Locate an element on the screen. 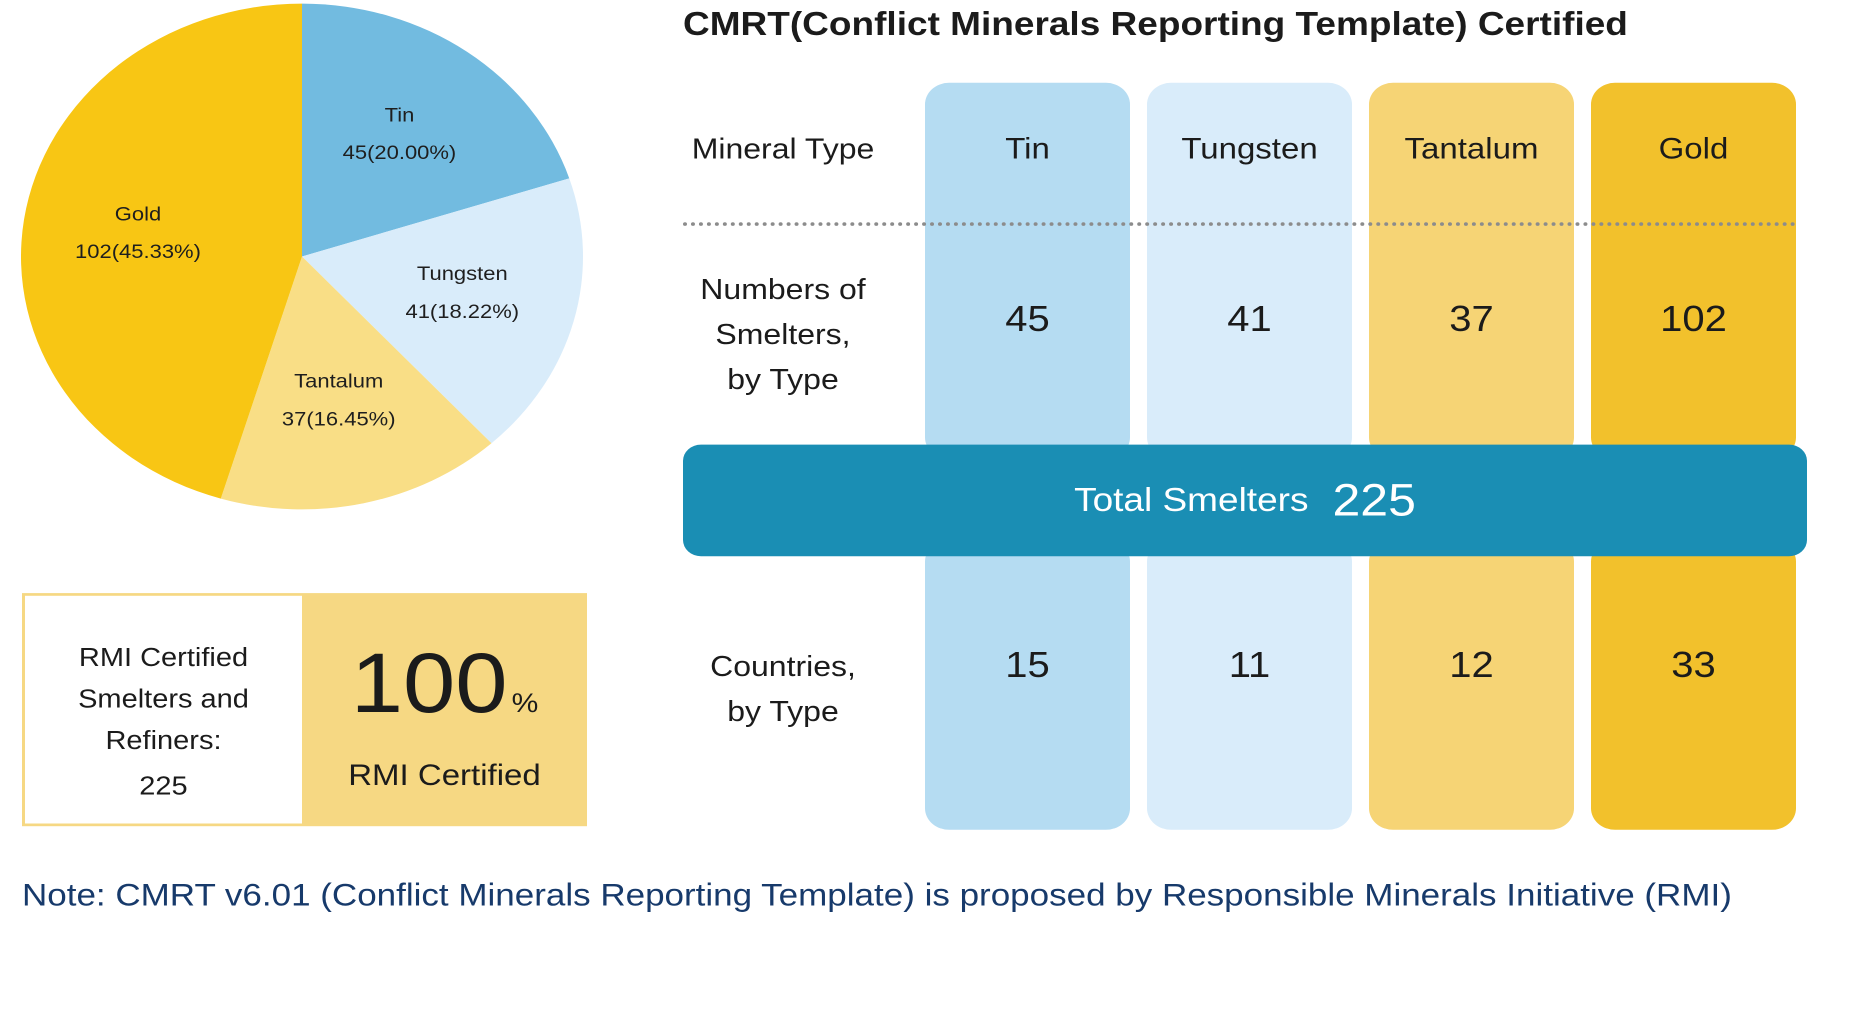 This screenshot has height=1028, width=1849. tantalum-column-lower is located at coordinates (1471, 685).